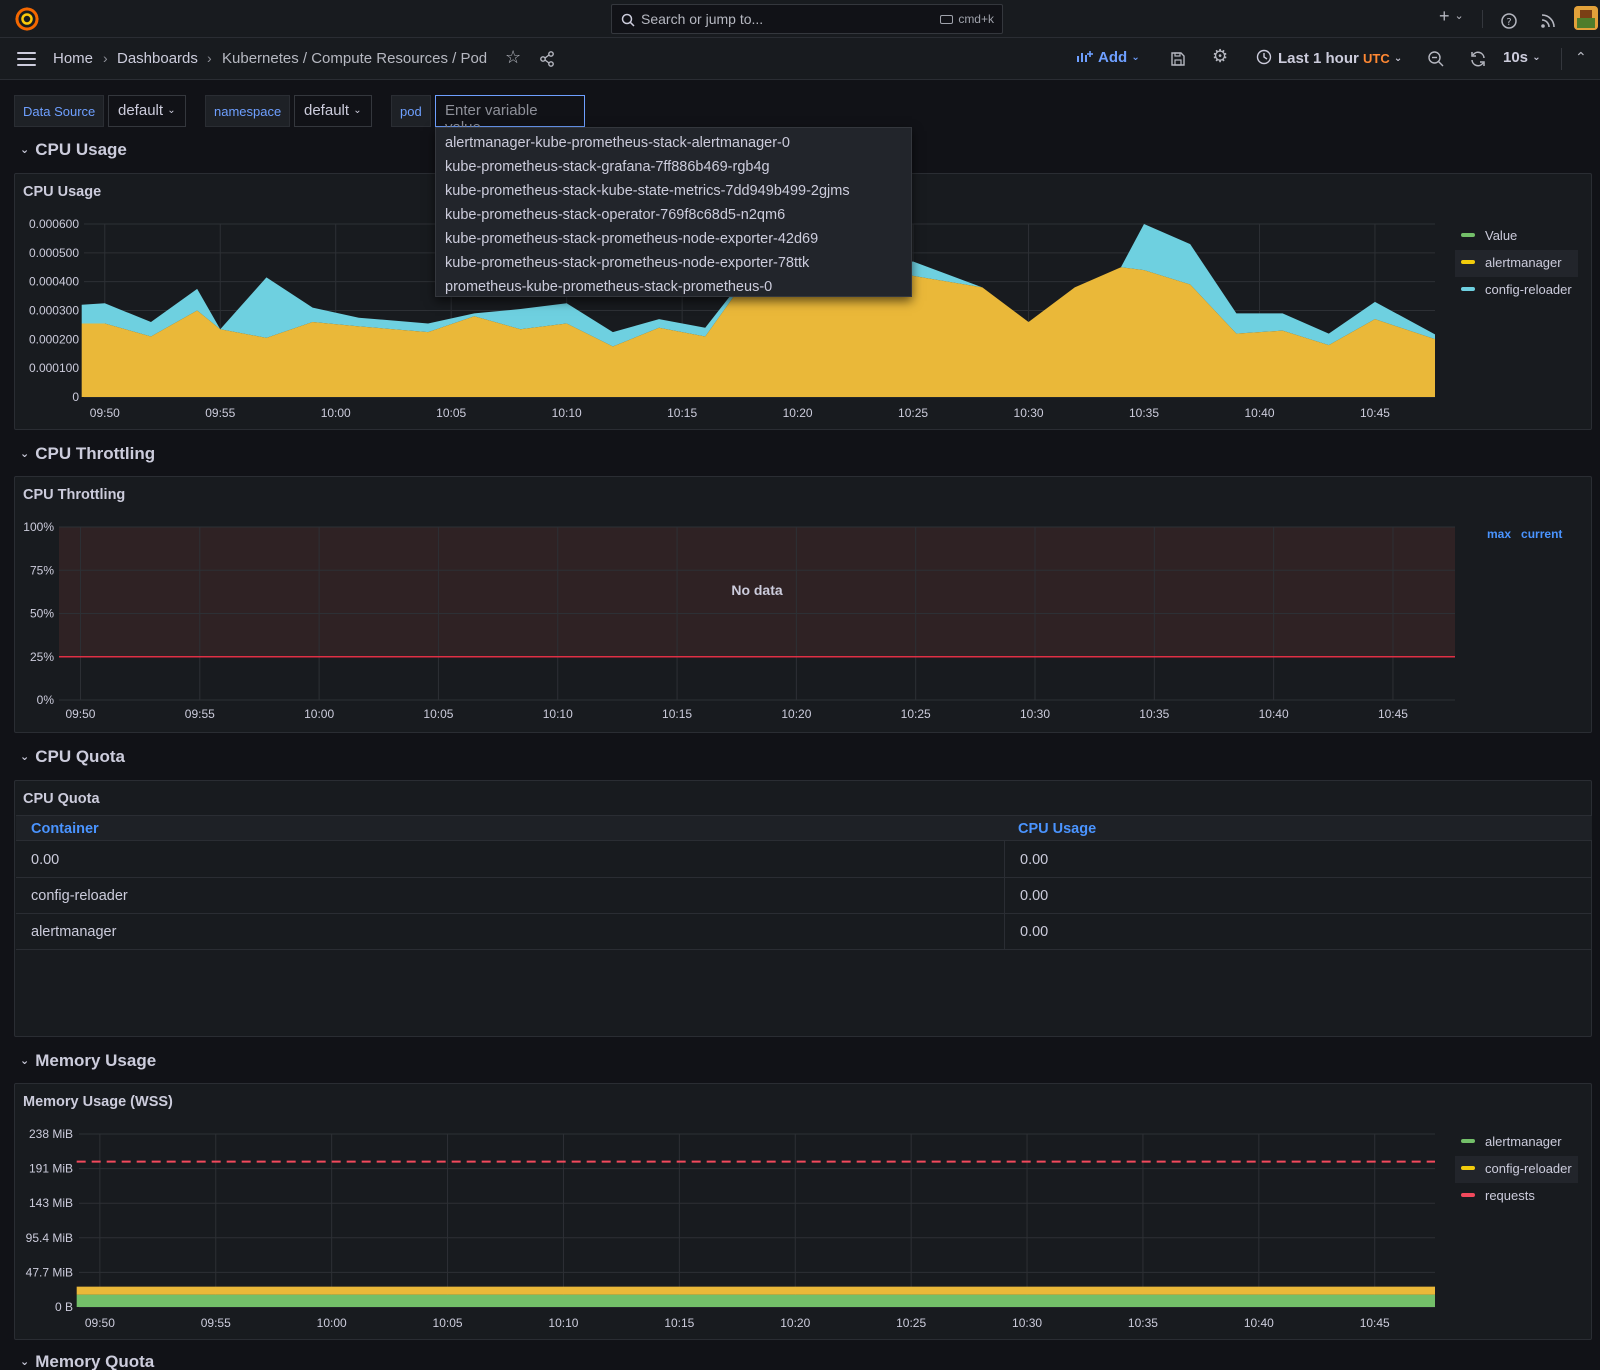 This screenshot has width=1600, height=1370. Describe the element at coordinates (1548, 21) in the screenshot. I see `news-rss-icon` at that location.